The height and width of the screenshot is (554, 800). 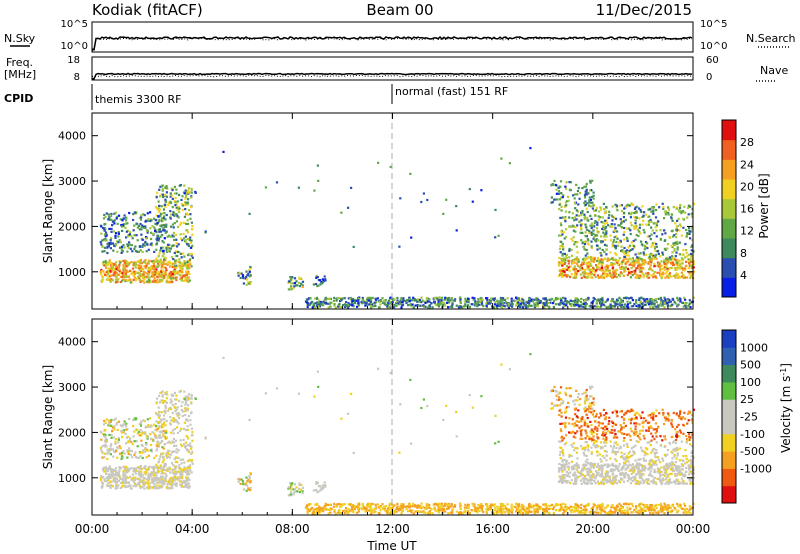 What do you see at coordinates (729, 208) in the screenshot?
I see `power-colorbar-frame` at bounding box center [729, 208].